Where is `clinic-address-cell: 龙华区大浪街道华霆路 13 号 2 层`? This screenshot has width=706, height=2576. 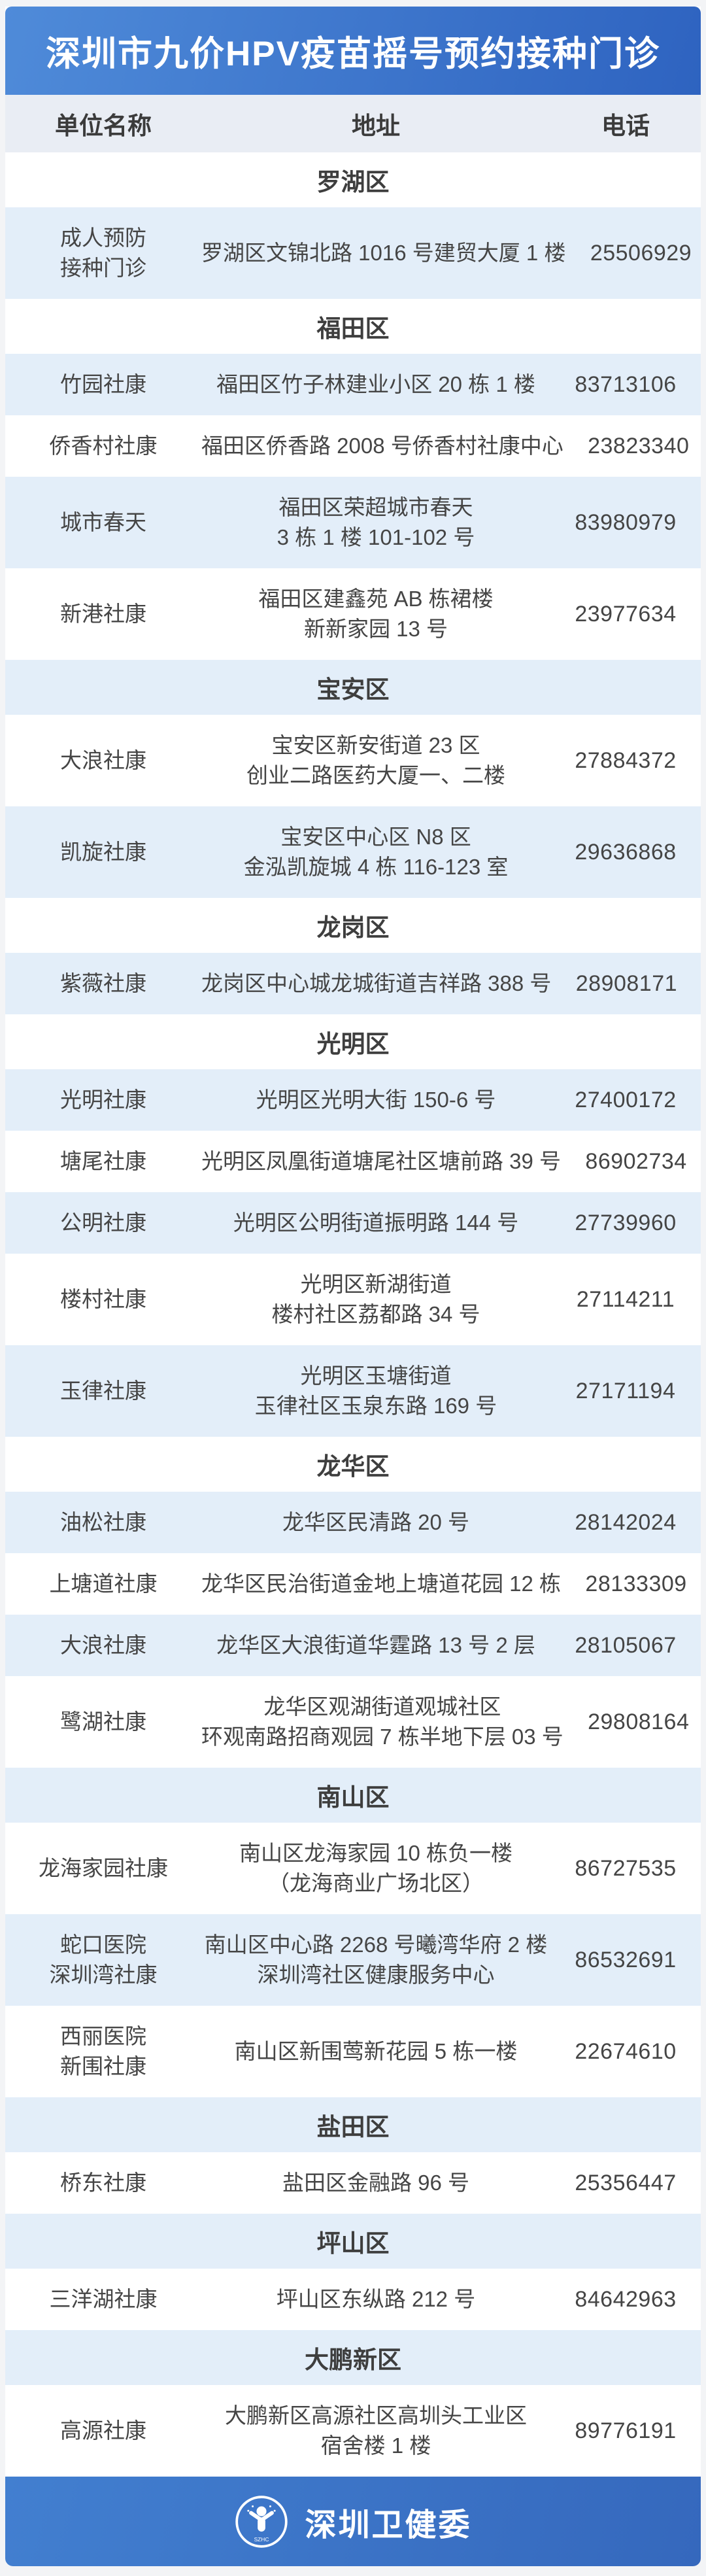
clinic-address-cell: 龙华区大浪街道华霆路 13 号 2 层 is located at coordinates (375, 1645).